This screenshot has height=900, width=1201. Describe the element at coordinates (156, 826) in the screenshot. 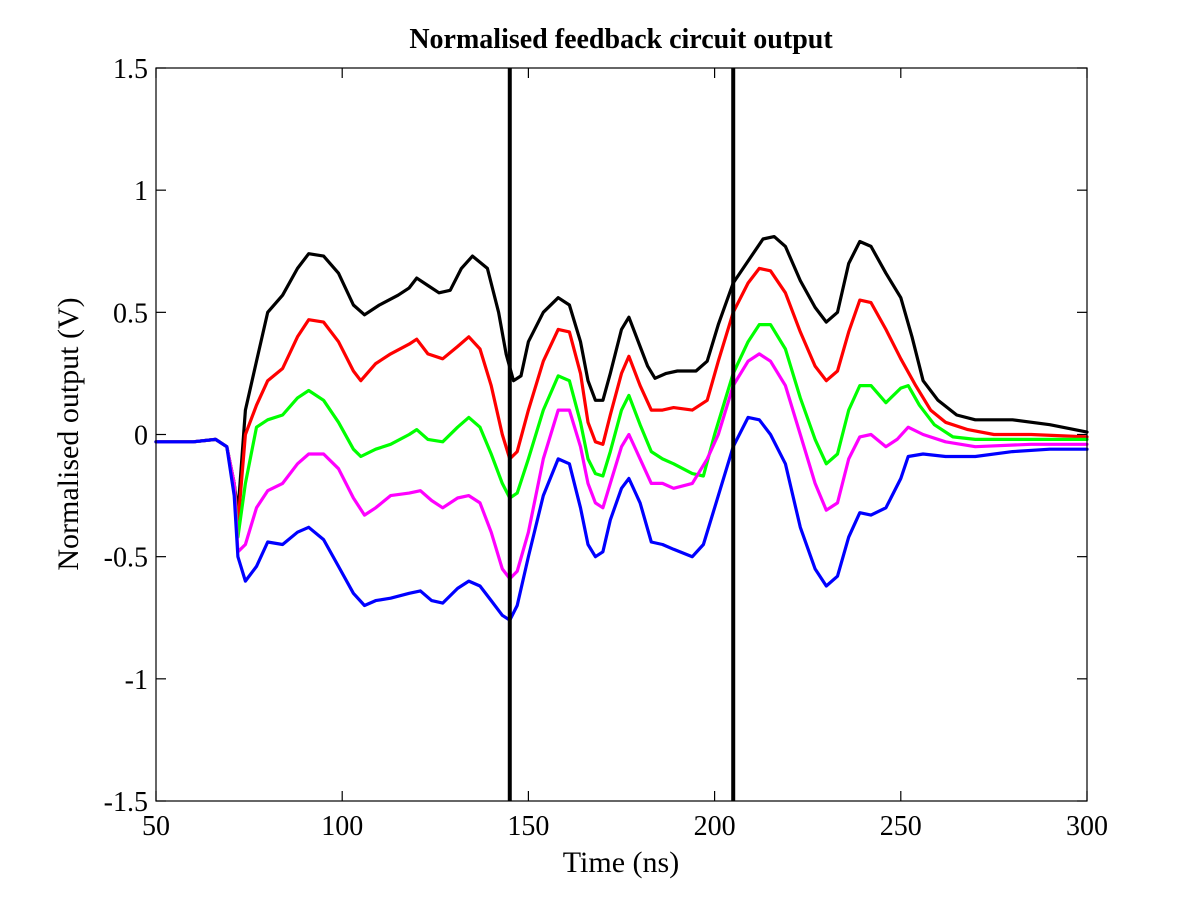

I see `x-tick-label: 50` at that location.